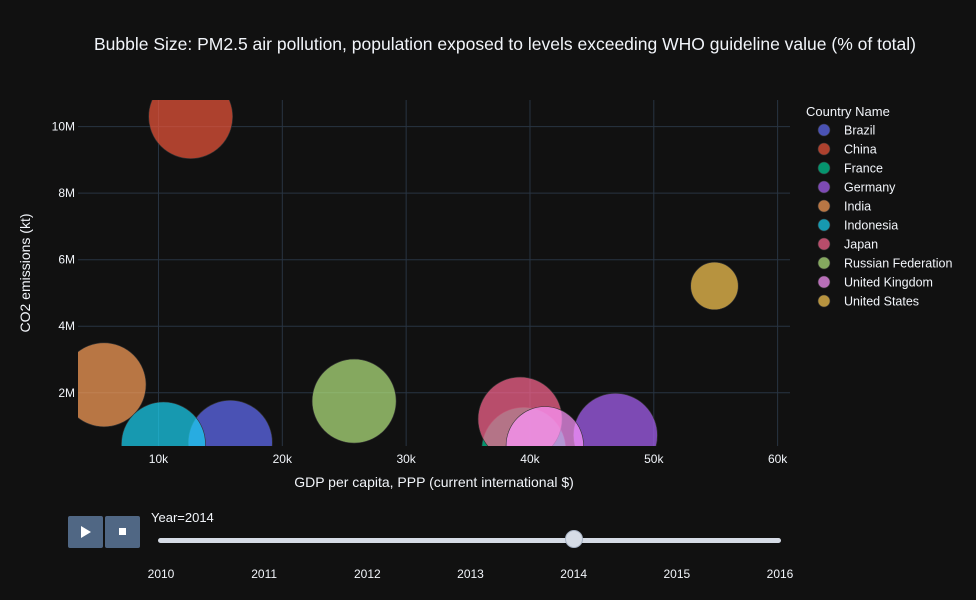 The height and width of the screenshot is (600, 976). Describe the element at coordinates (860, 150) in the screenshot. I see `legend-label: China` at that location.